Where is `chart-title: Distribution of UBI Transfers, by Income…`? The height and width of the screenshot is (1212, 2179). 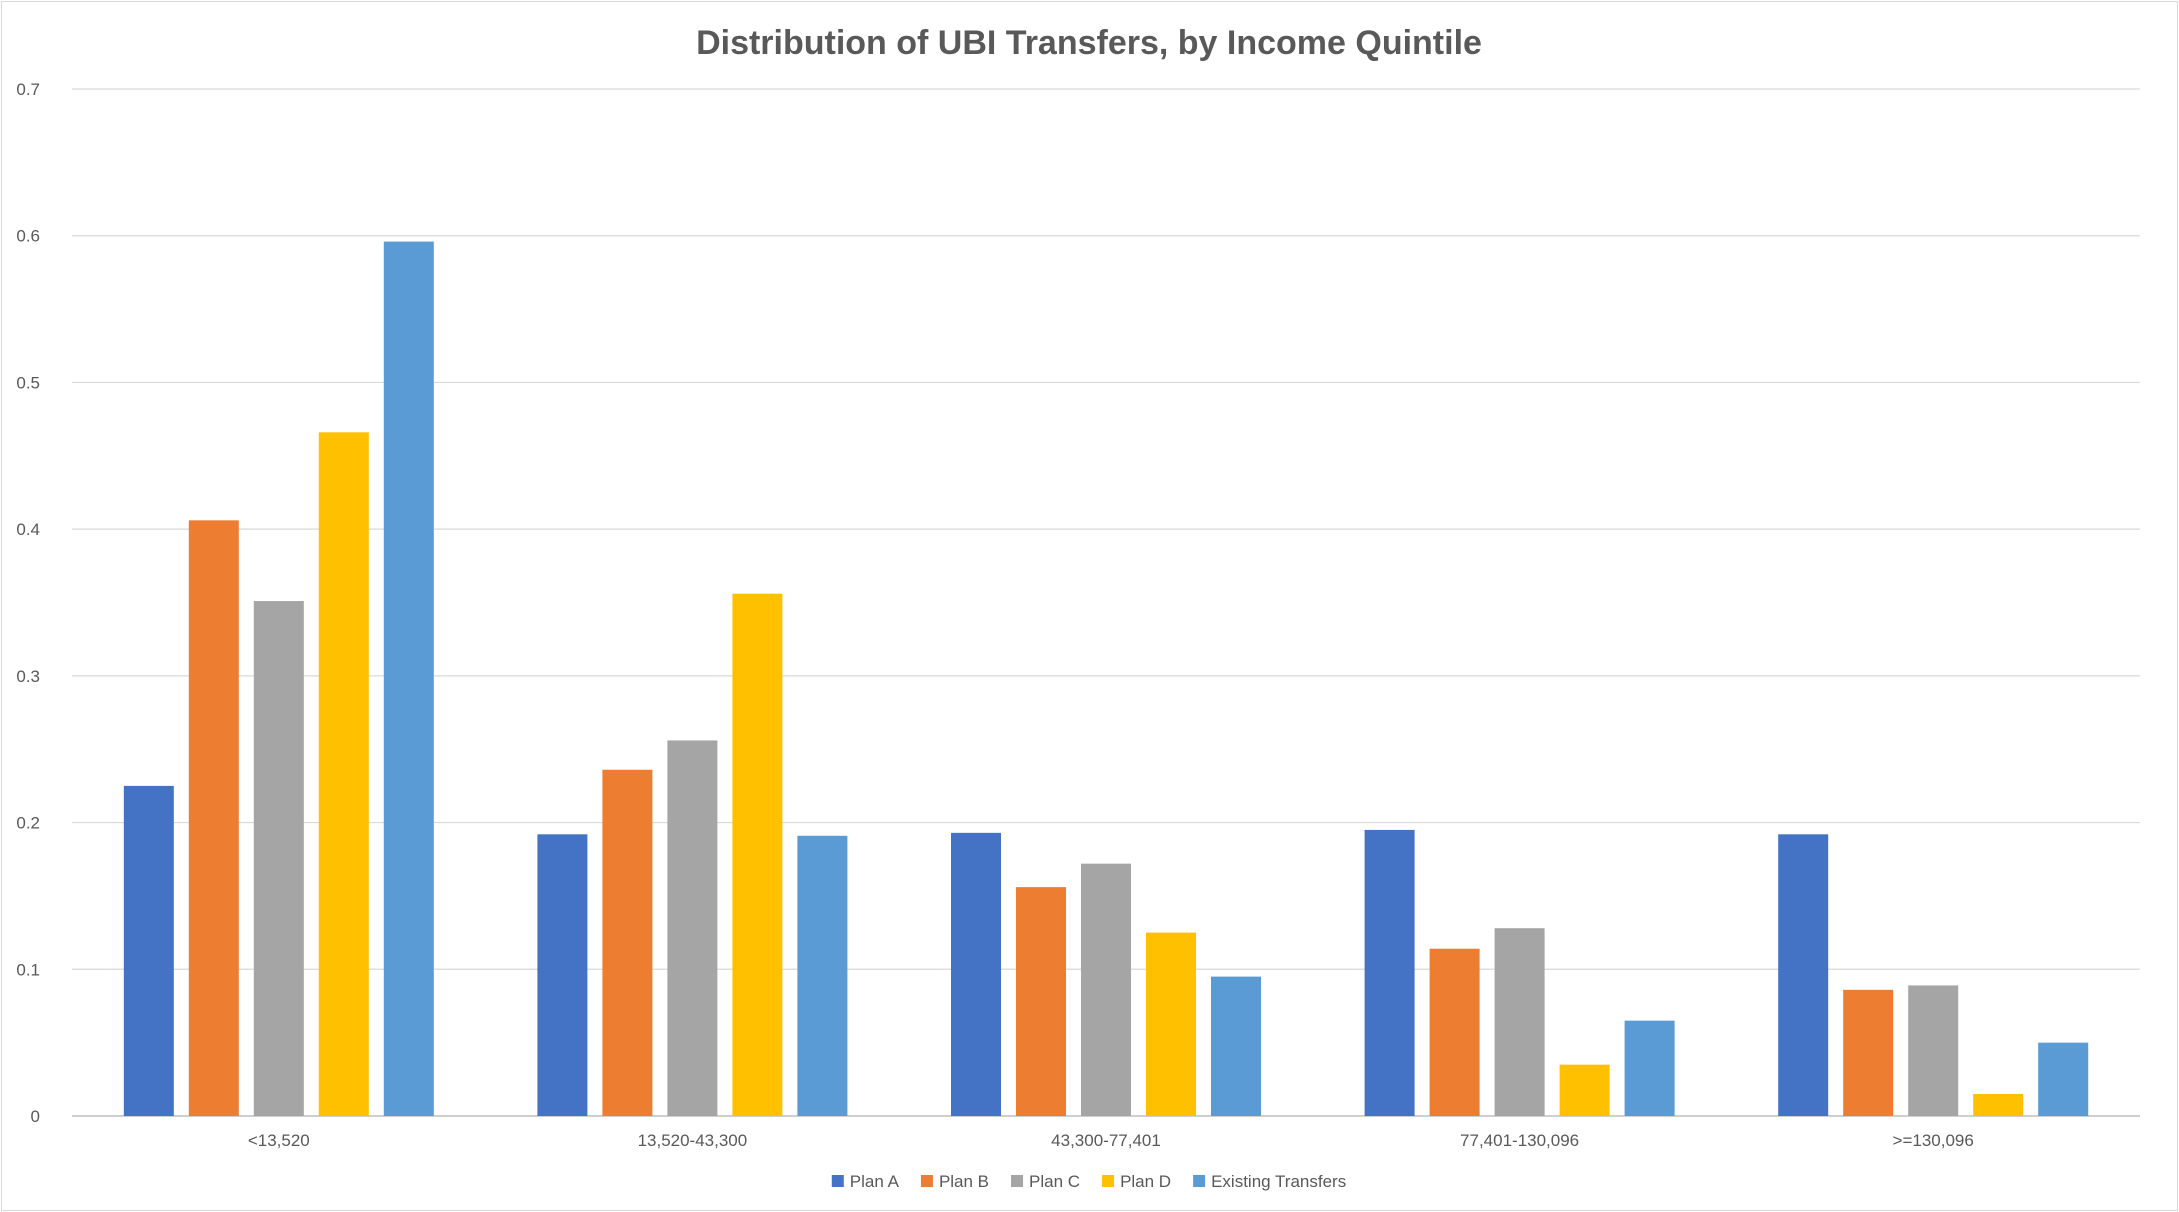 chart-title: Distribution of UBI Transfers, by Income… is located at coordinates (1089, 43).